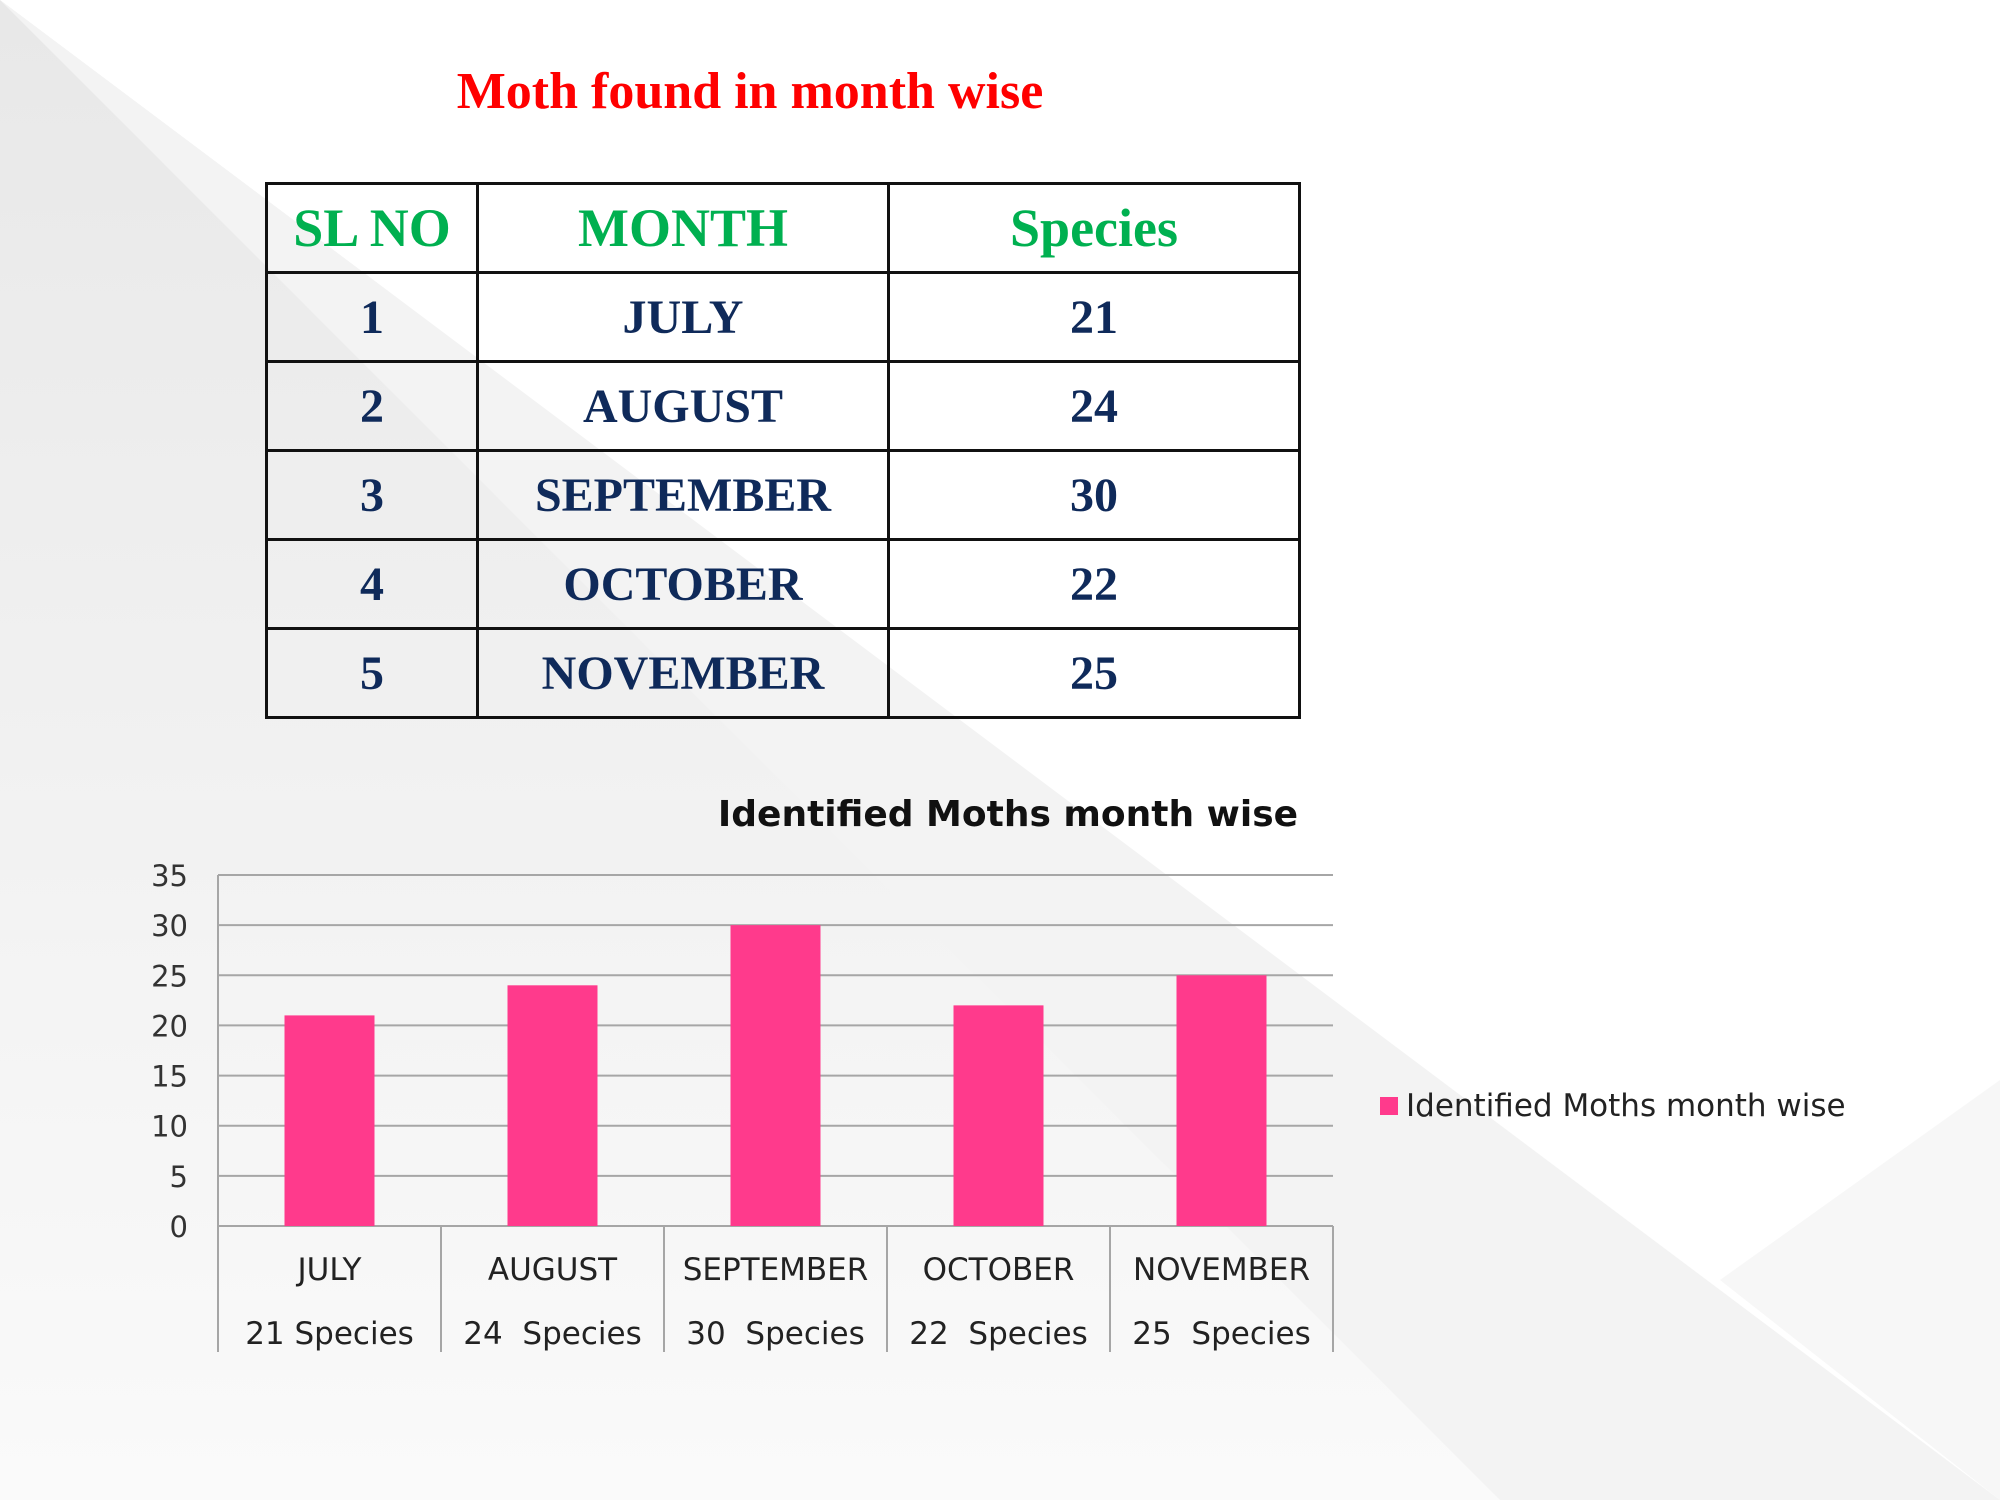  What do you see at coordinates (553, 1270) in the screenshot?
I see `x-tick-label: AUGUST` at bounding box center [553, 1270].